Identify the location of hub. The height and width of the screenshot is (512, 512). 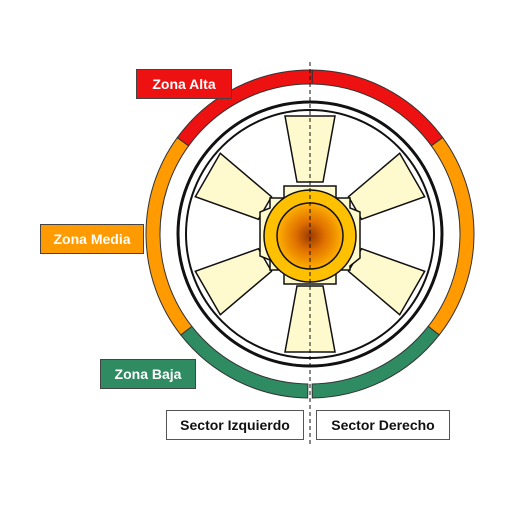
(310, 235).